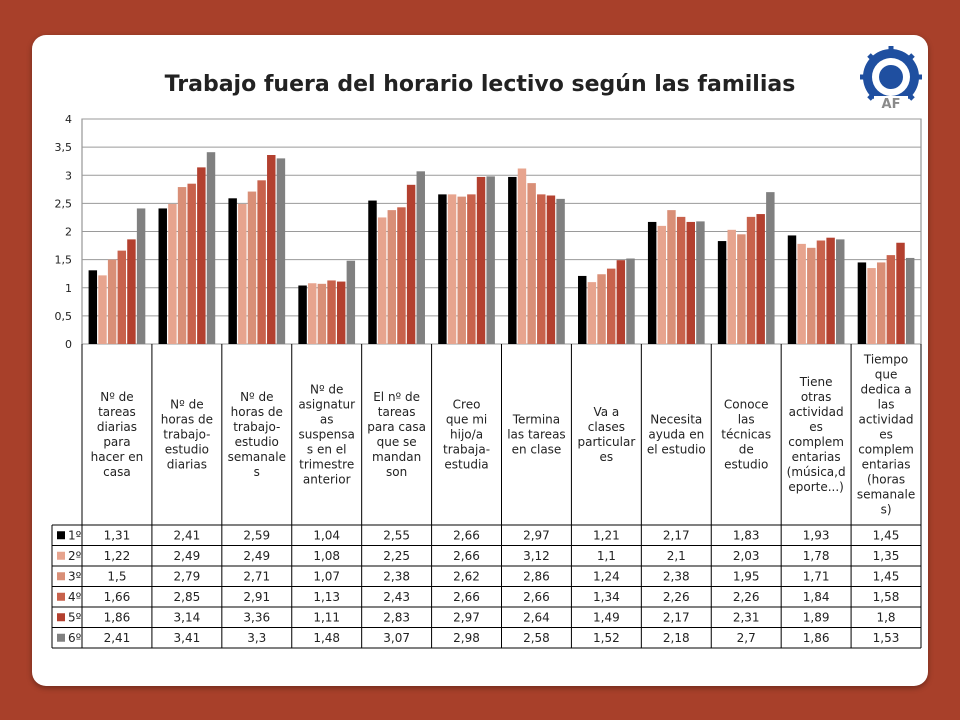 The image size is (960, 720). I want to click on data-table-value: 2,91, so click(256, 597).